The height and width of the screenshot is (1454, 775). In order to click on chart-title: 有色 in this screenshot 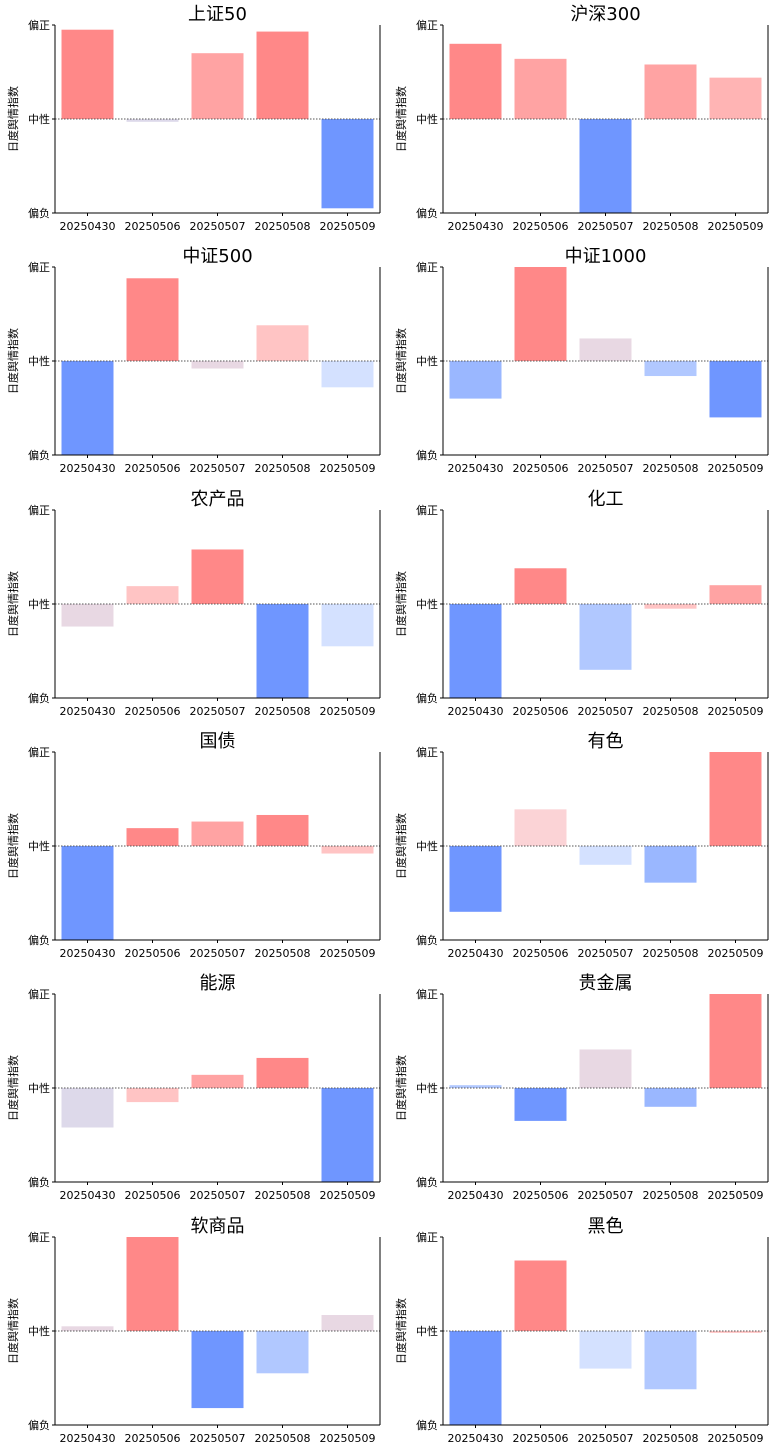, I will do `click(606, 741)`.